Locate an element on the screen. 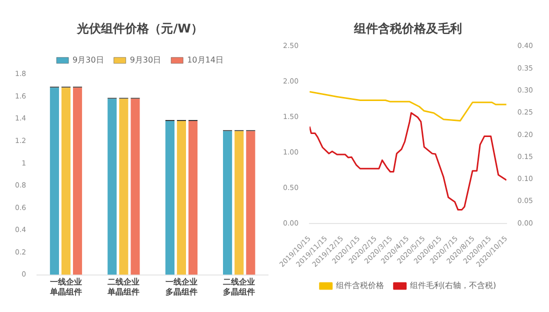 The image size is (549, 312). legend-label: 组件含税价格 is located at coordinates (360, 285).